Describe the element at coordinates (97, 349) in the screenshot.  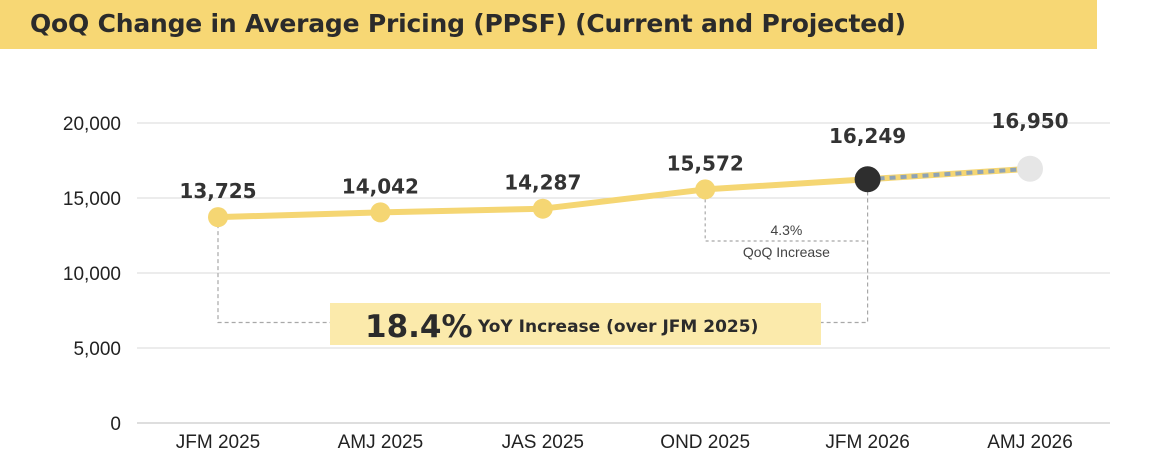
I see `y-tick-label: 5,000` at that location.